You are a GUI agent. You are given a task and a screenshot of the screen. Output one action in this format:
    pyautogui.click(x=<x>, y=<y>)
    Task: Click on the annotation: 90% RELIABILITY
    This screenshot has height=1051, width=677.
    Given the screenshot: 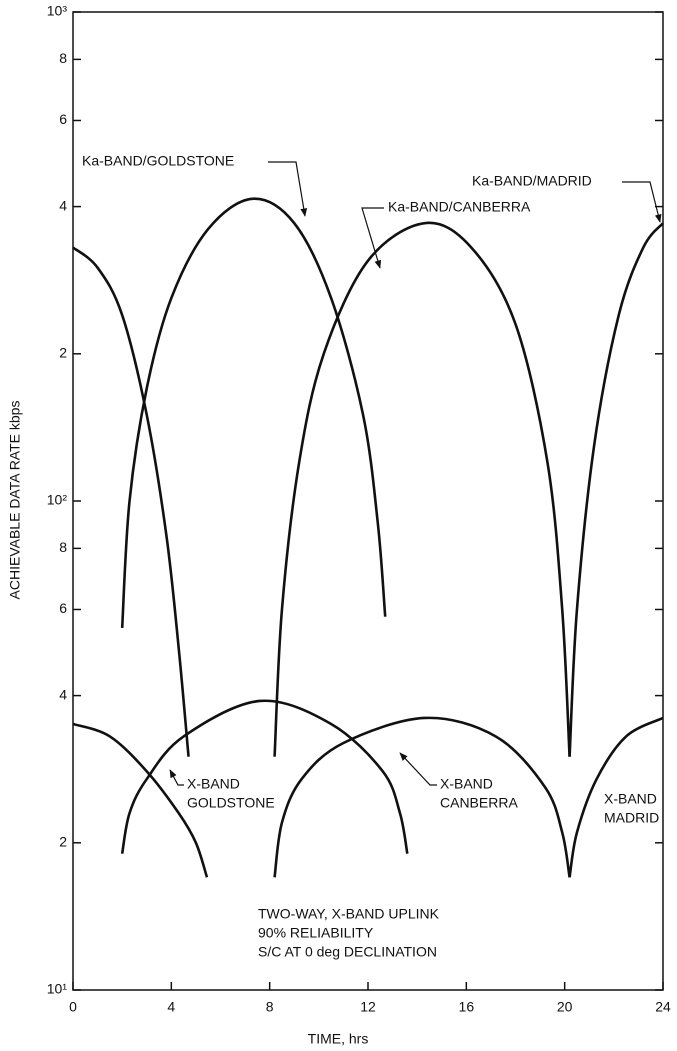 What is the action you would take?
    pyautogui.click(x=316, y=933)
    